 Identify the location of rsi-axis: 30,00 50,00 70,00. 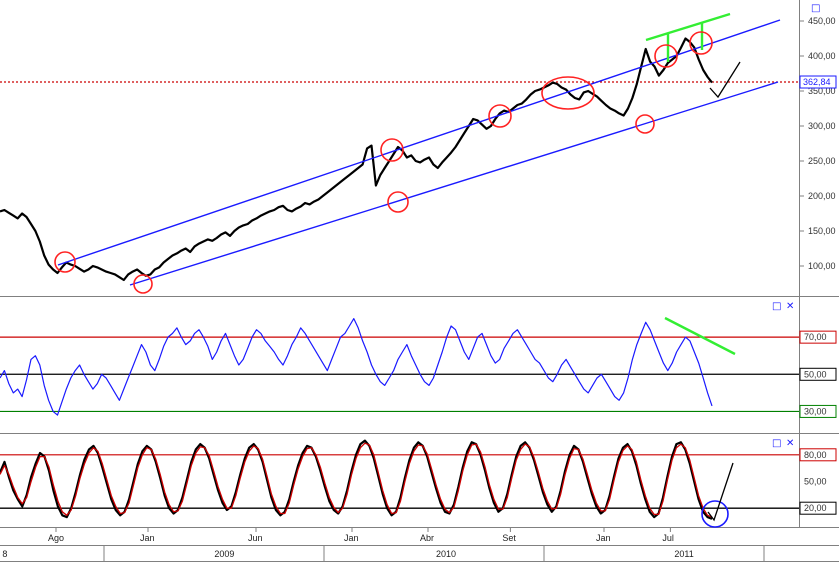
(818, 374).